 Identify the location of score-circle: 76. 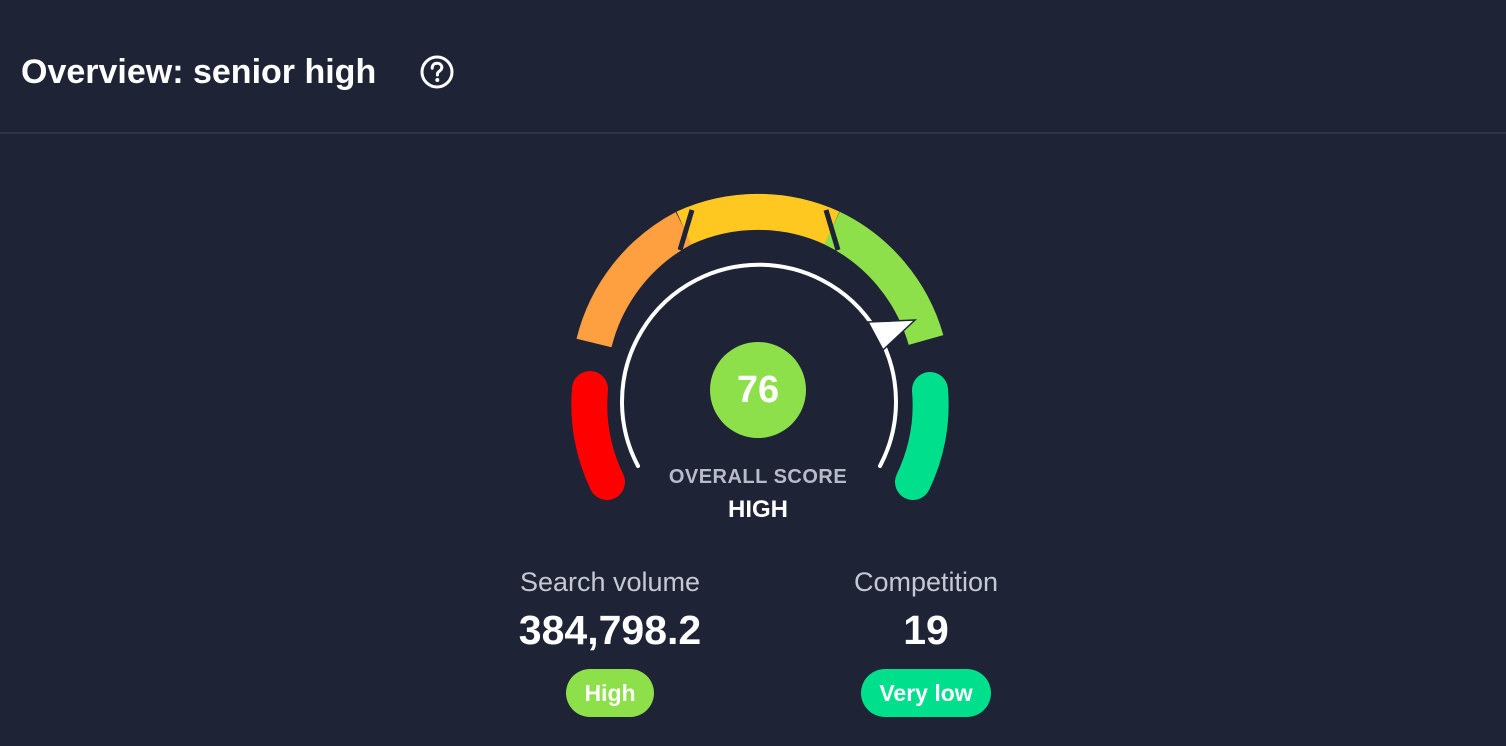
(758, 390).